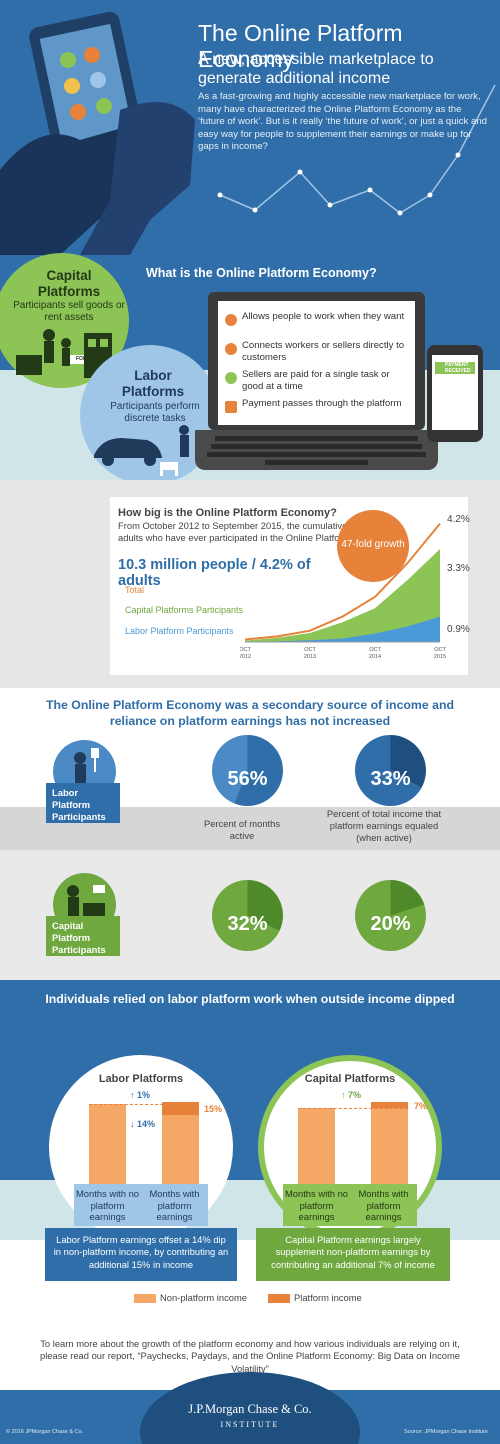 This screenshot has height=1444, width=500. I want to click on capital-participants-label: Capital Platform Participants, so click(83, 936).